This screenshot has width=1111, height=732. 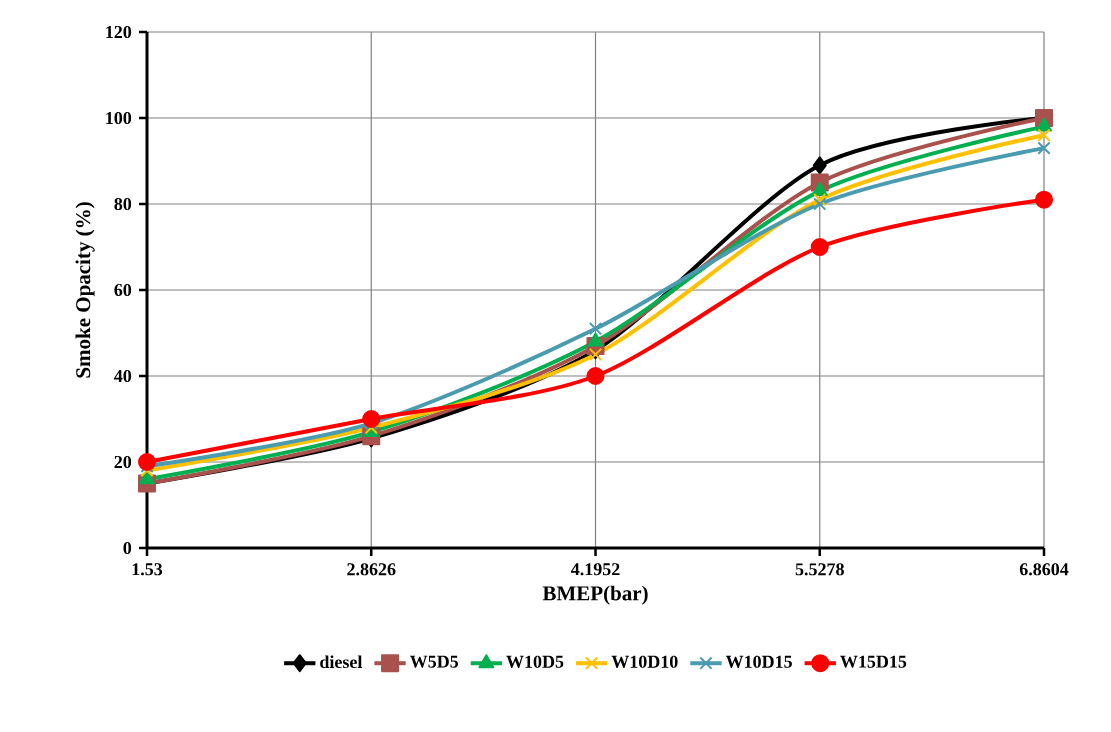 What do you see at coordinates (147, 569) in the screenshot?
I see `x-tick-label: 1.53` at bounding box center [147, 569].